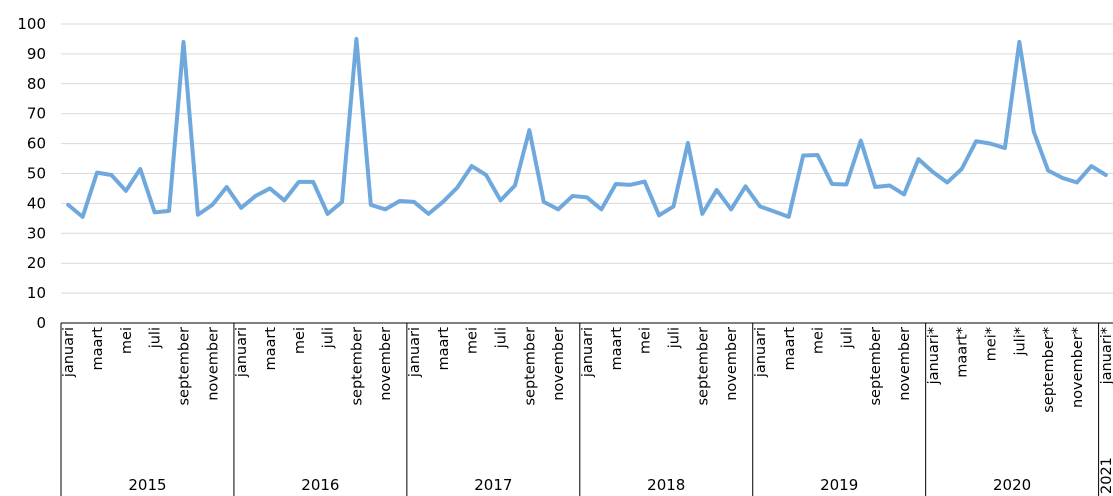 This screenshot has height=496, width=1113. I want to click on y-tick-label: 0, so click(41, 323).